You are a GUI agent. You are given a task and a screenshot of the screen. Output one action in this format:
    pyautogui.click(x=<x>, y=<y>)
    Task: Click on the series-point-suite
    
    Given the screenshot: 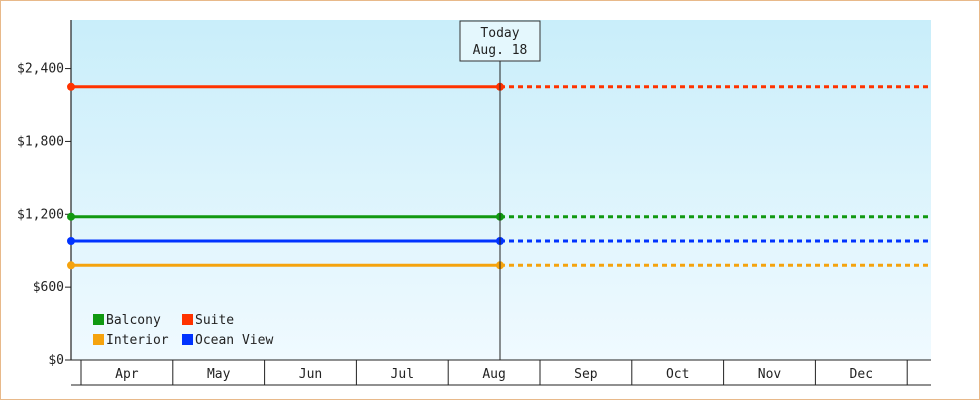 What is the action you would take?
    pyautogui.click(x=71, y=86)
    